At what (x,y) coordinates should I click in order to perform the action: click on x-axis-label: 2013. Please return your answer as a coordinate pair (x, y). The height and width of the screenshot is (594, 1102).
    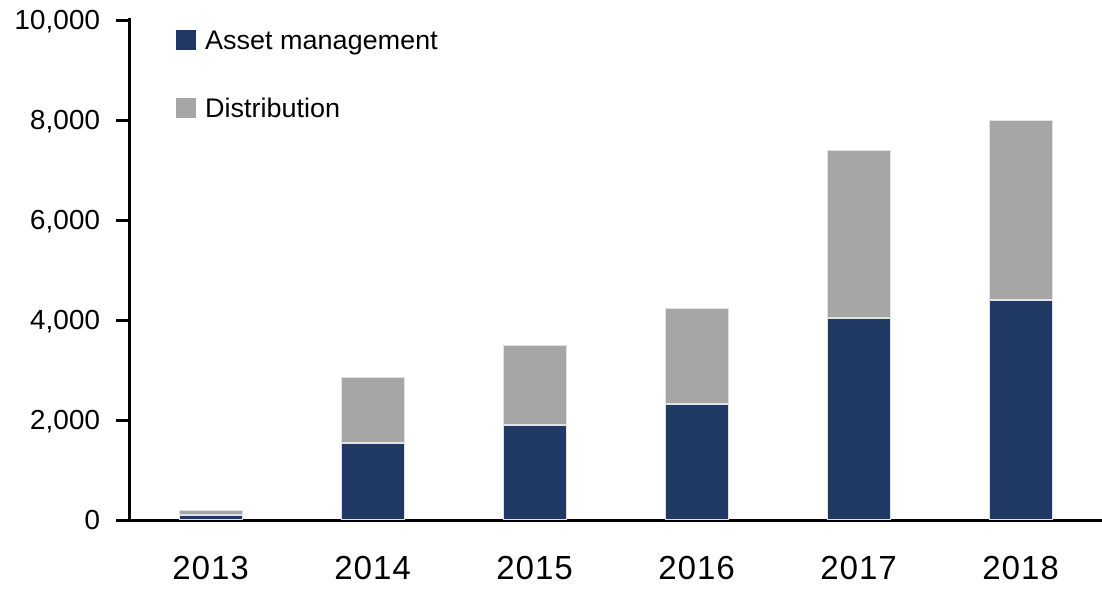
    Looking at the image, I should click on (211, 567).